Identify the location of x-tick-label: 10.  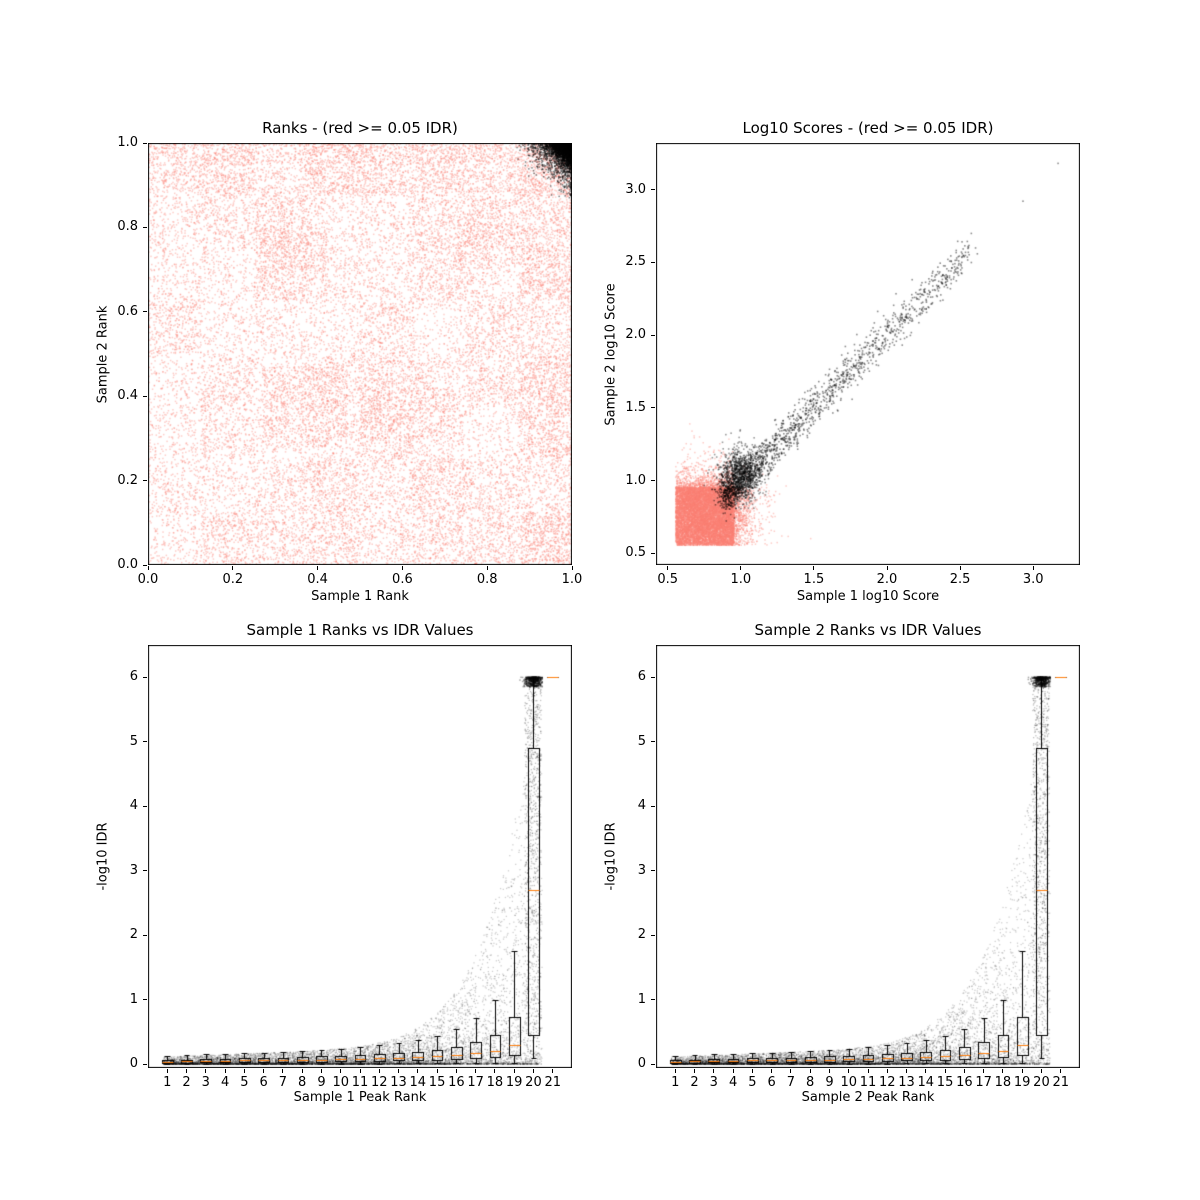
(340, 1082).